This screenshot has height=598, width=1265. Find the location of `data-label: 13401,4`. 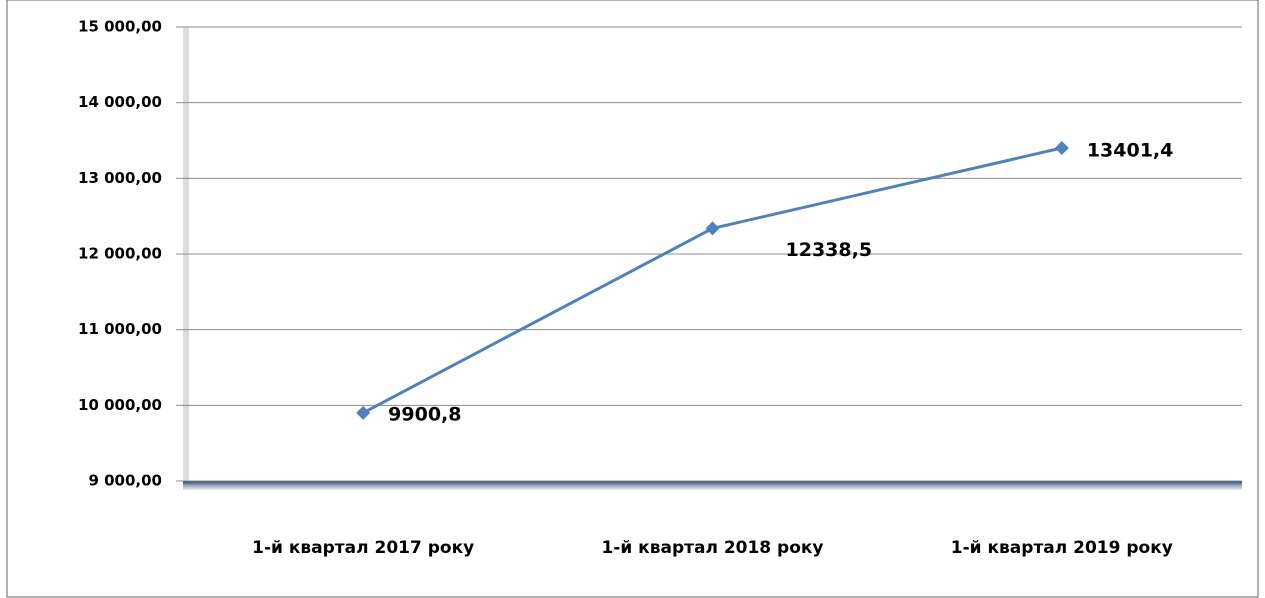

data-label: 13401,4 is located at coordinates (1130, 150).